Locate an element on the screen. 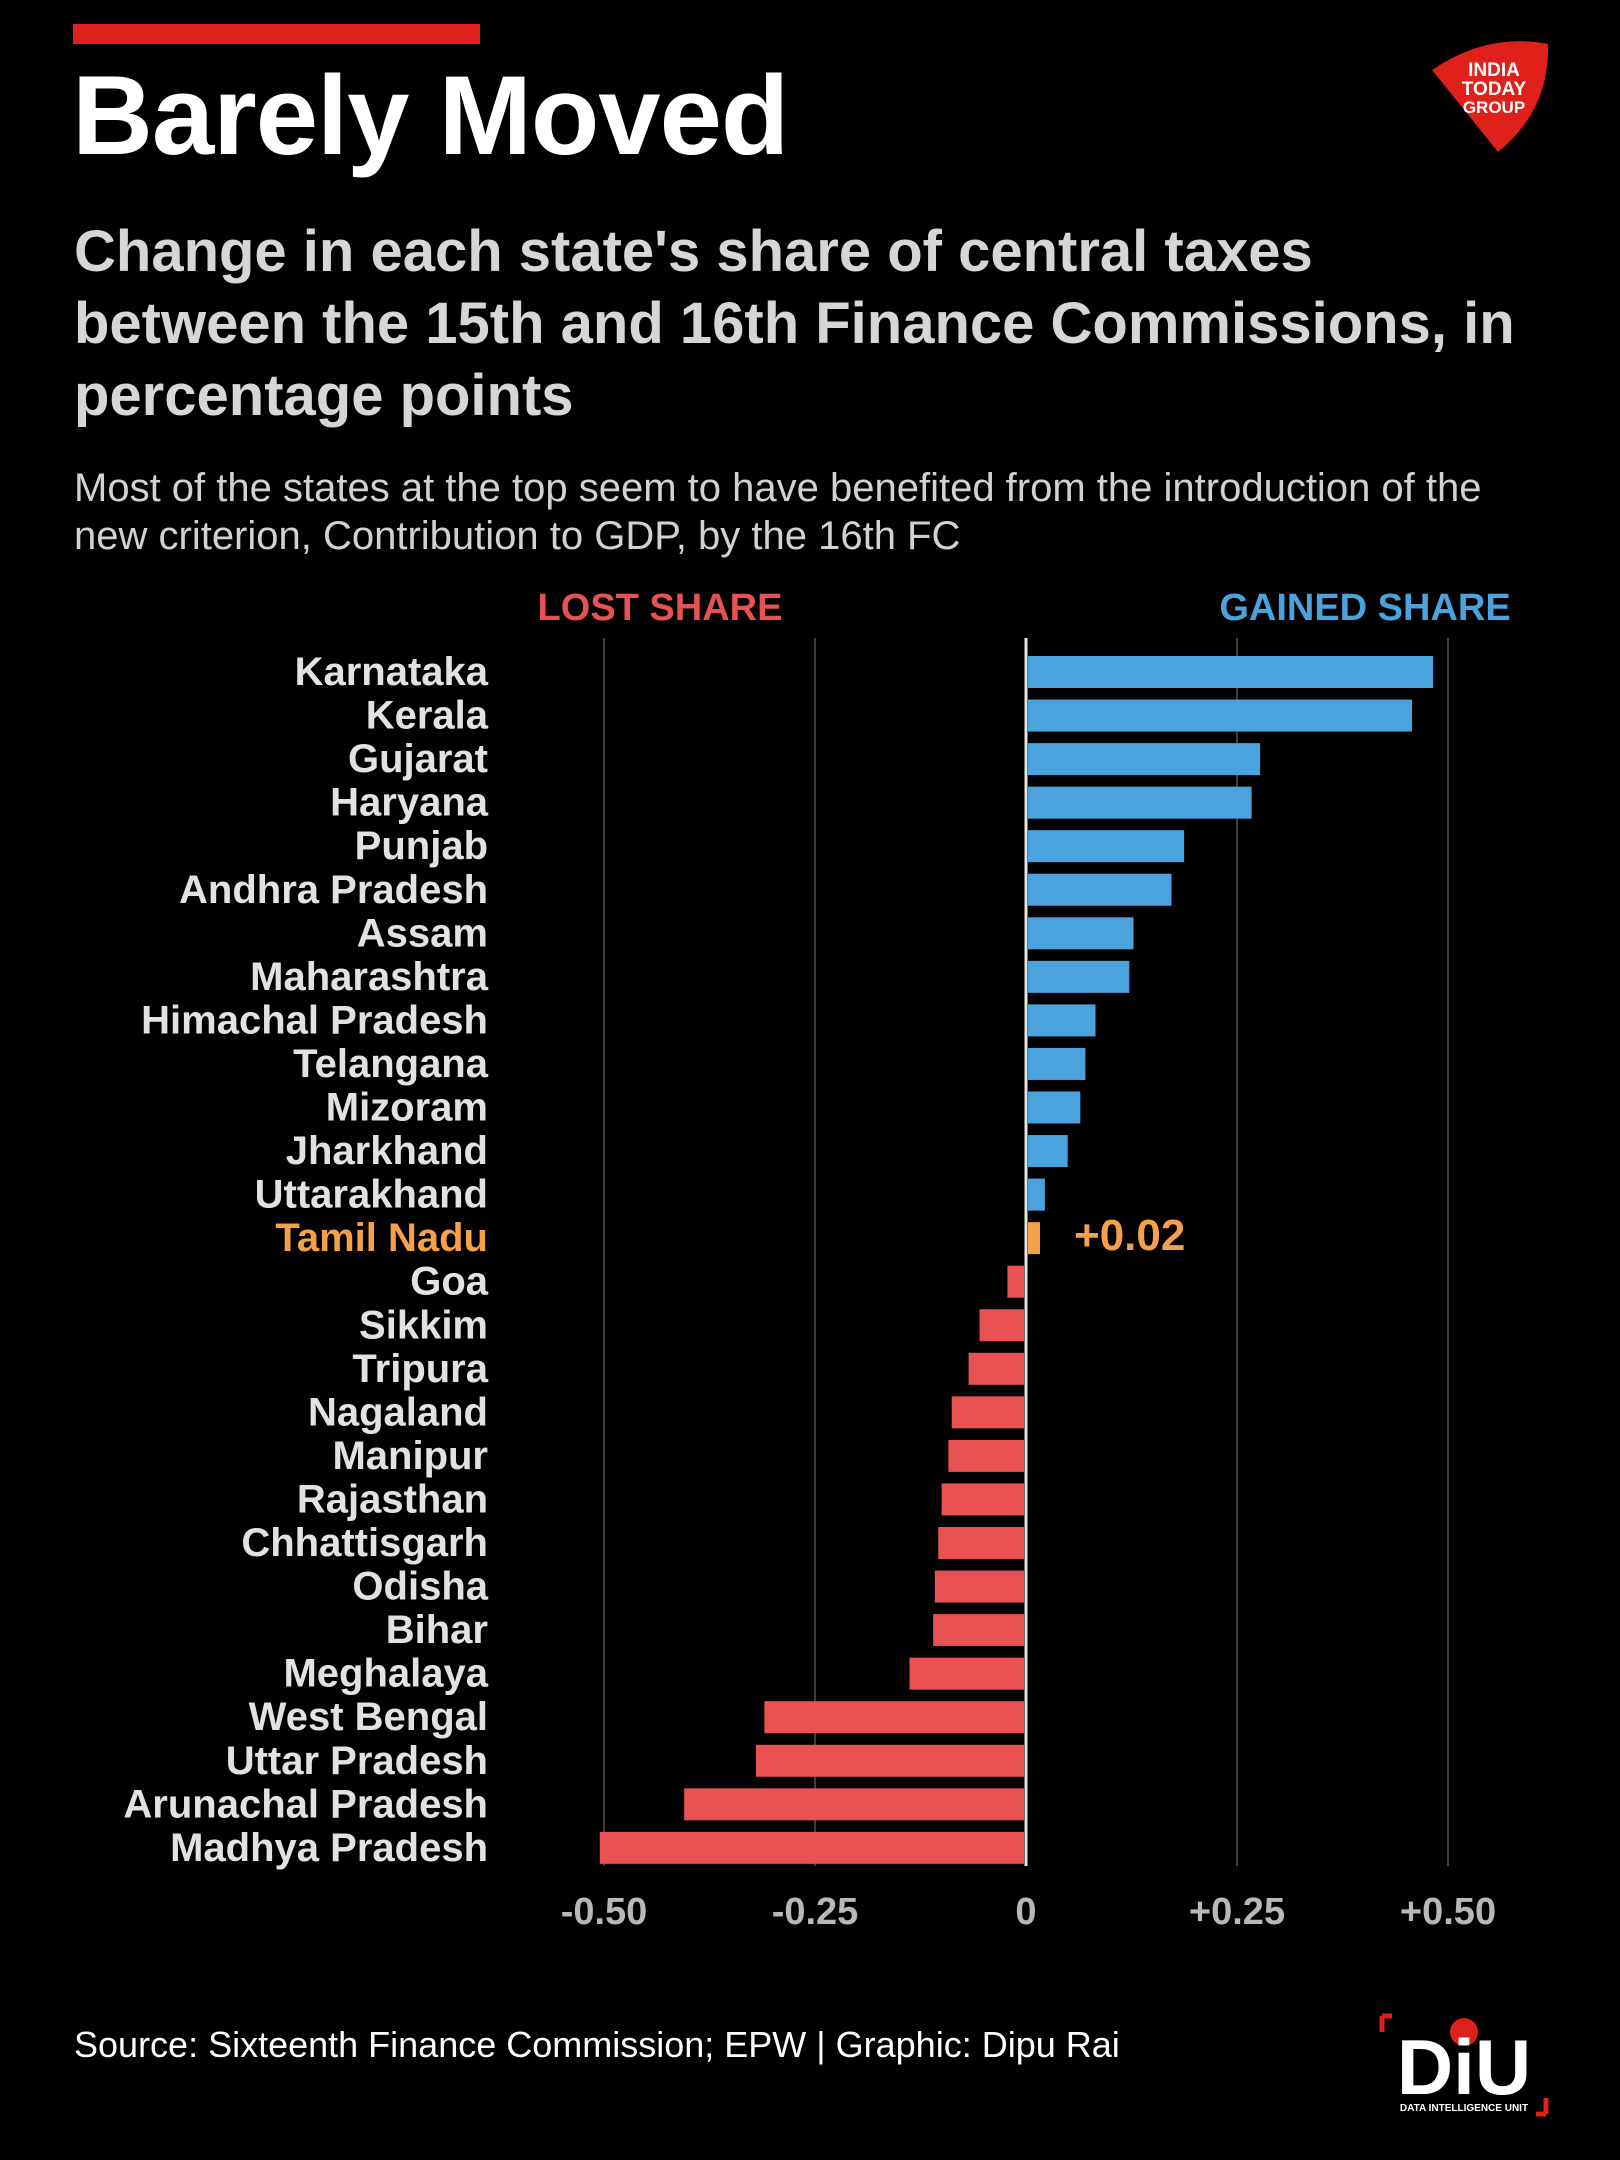 Image resolution: width=1620 pixels, height=2160 pixels. category-label: Karnataka is located at coordinates (392, 672).